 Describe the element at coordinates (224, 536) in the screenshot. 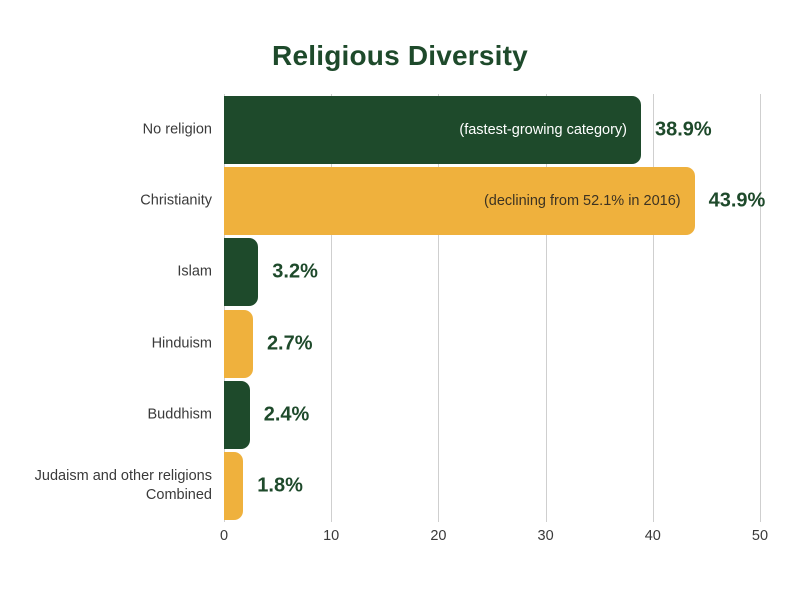

I see `x-tick-label: 0` at that location.